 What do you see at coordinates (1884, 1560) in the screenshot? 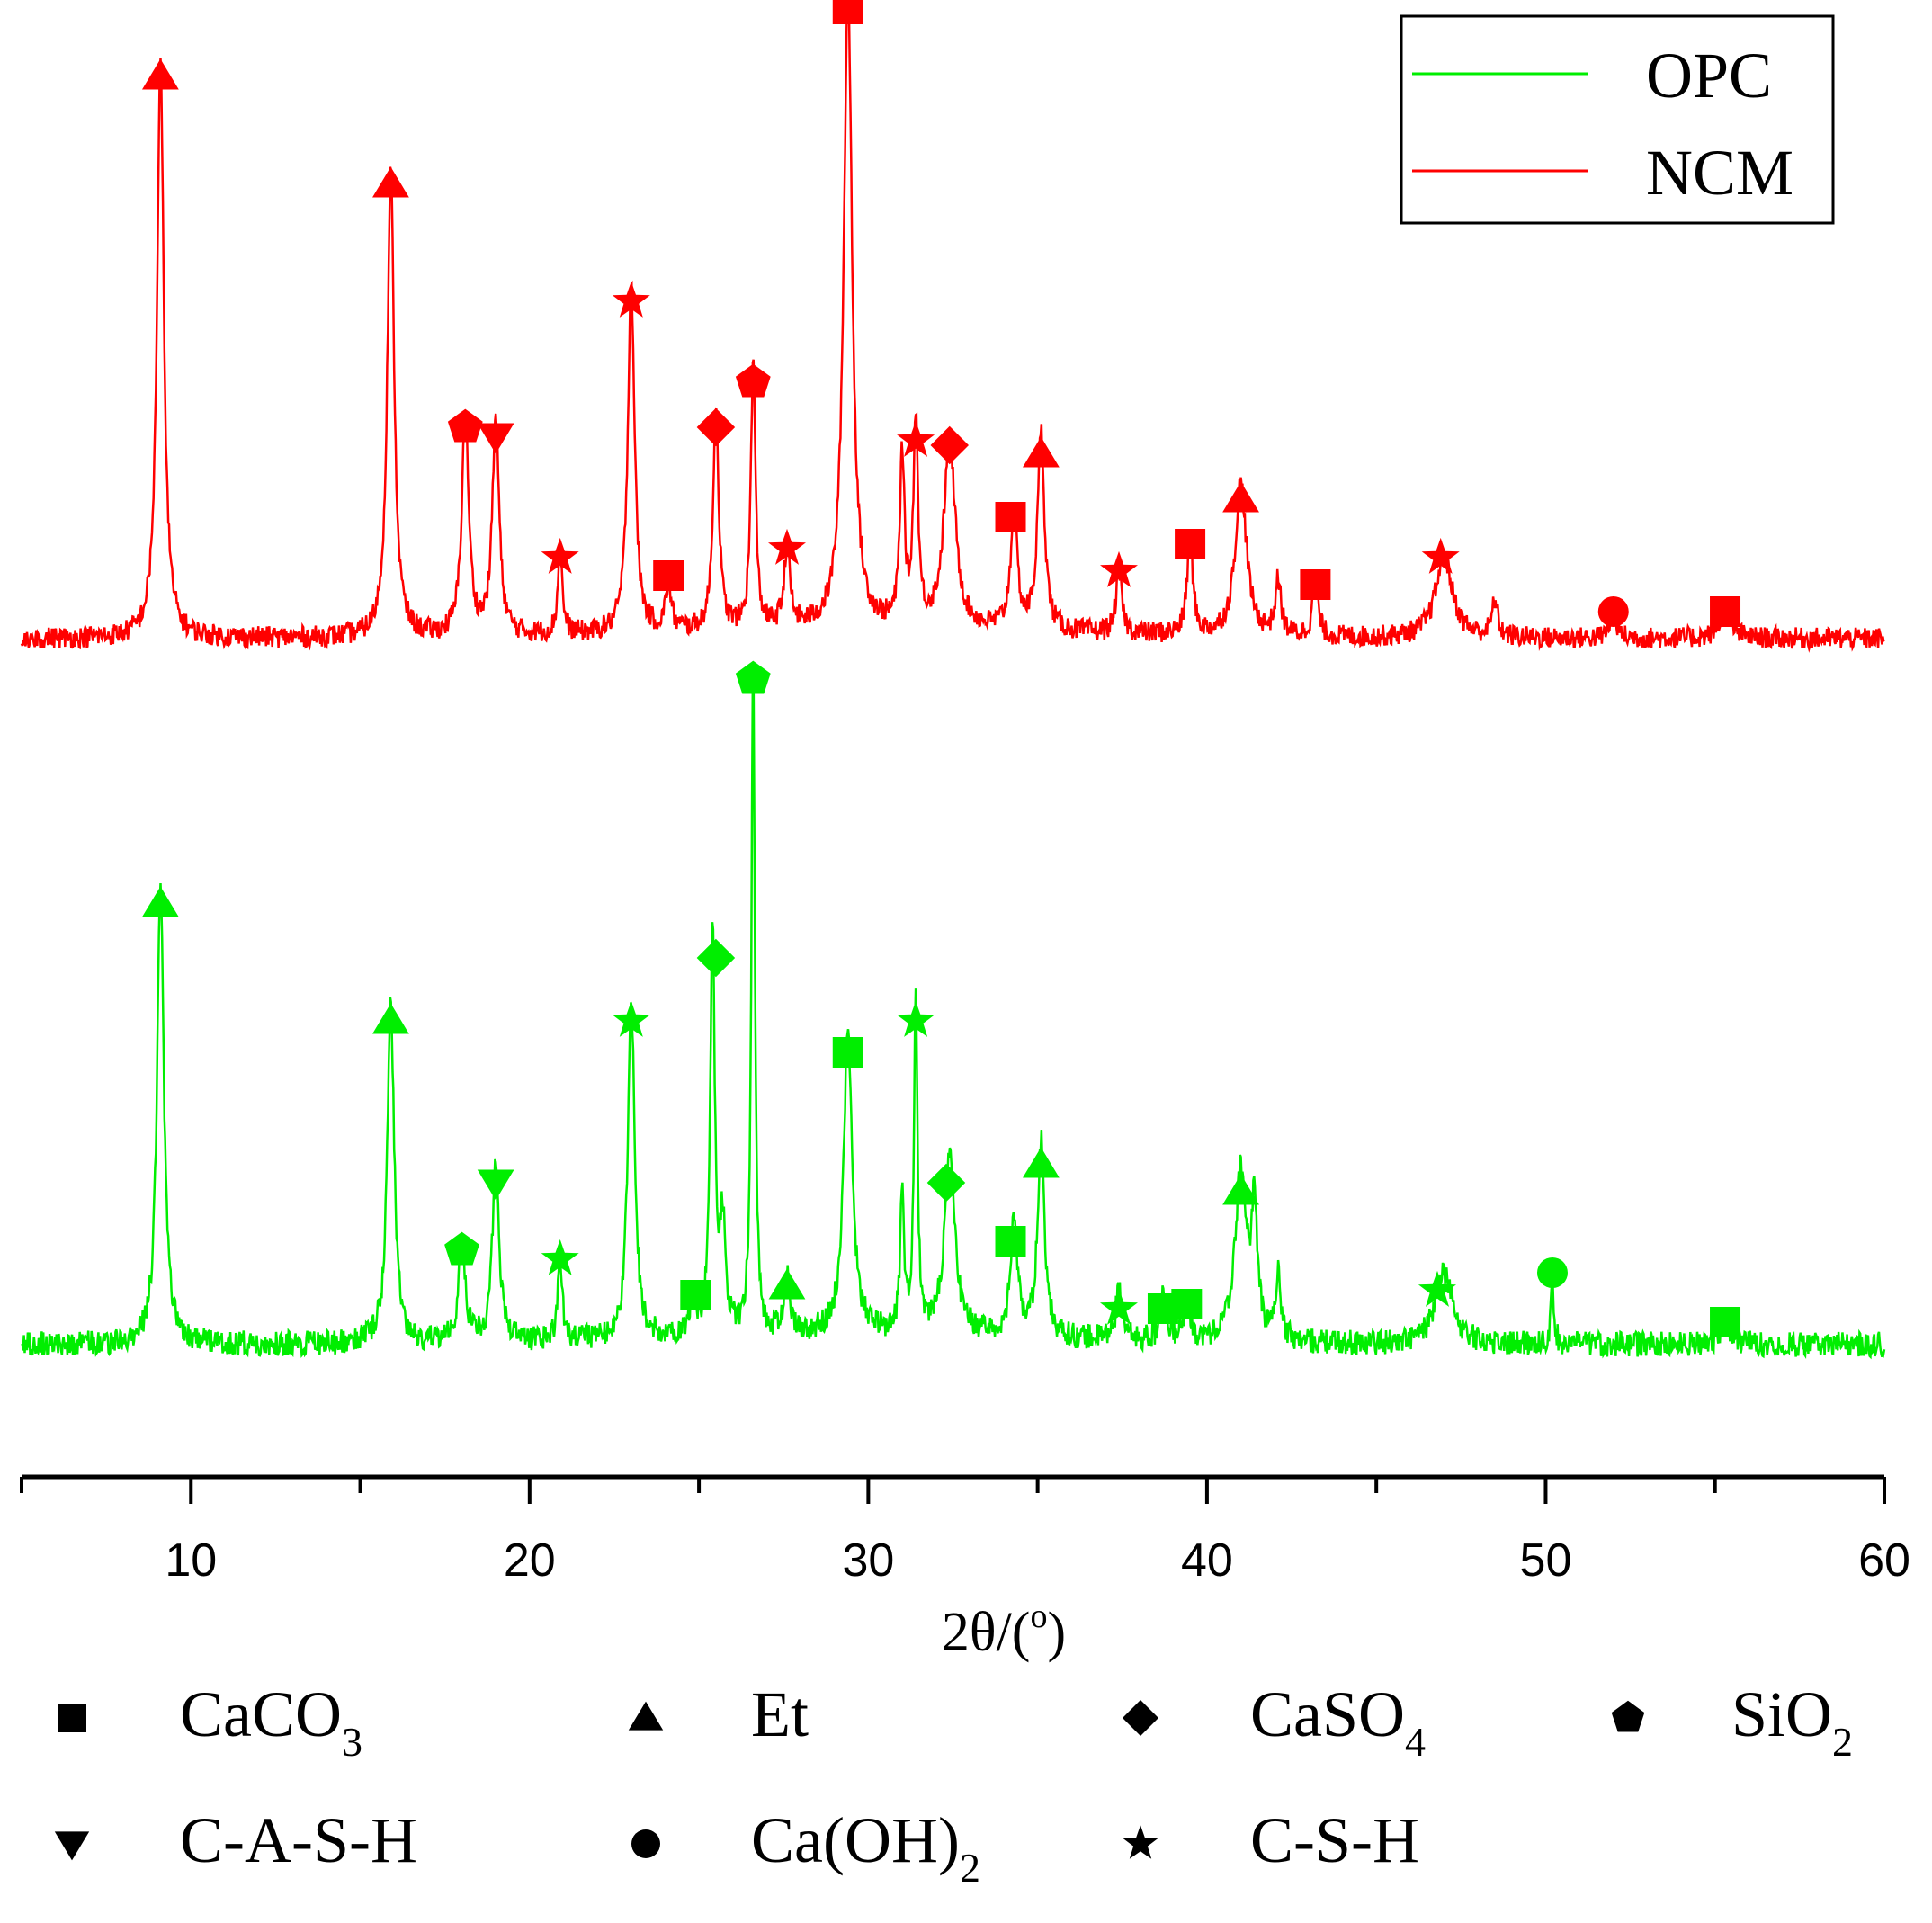
I see `x-tick-label: 60` at bounding box center [1884, 1560].